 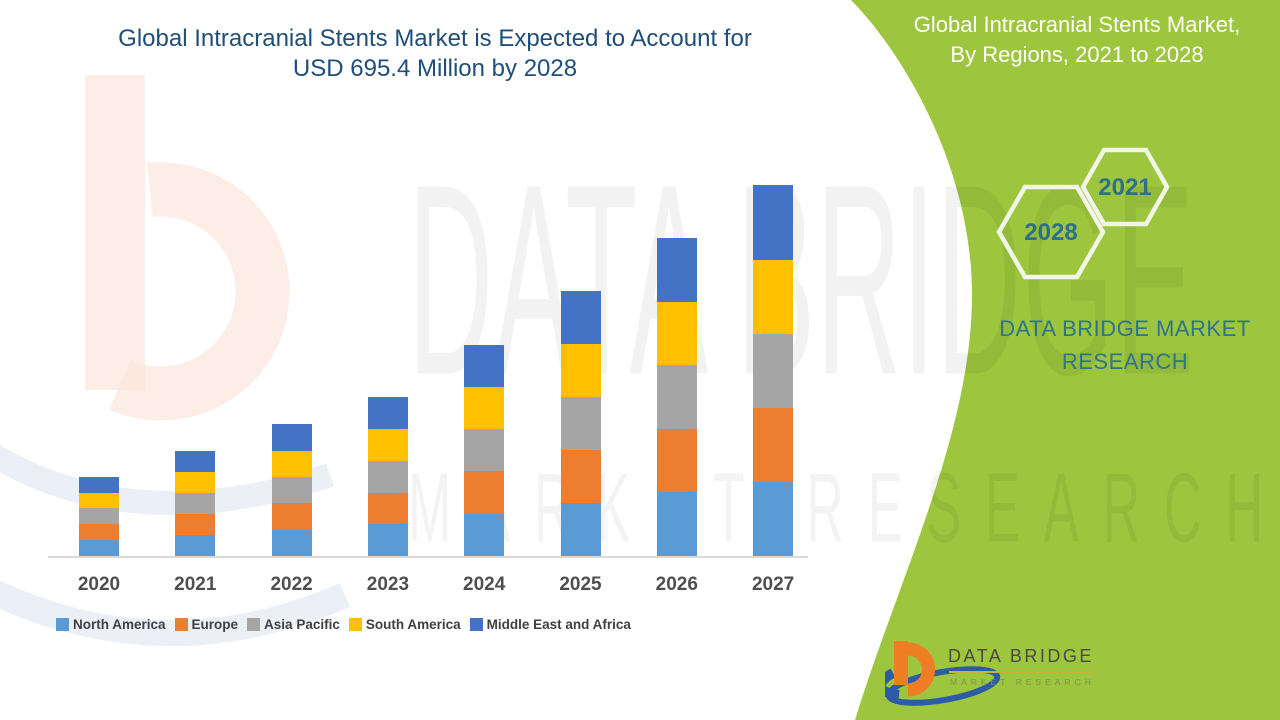 I want to click on bar-segment-2023-europe, so click(x=387, y=508).